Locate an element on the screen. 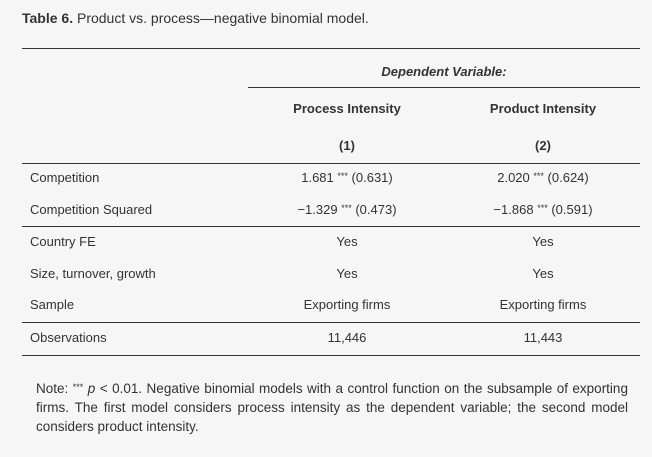 The image size is (652, 457). row-label: Sample is located at coordinates (52, 304).